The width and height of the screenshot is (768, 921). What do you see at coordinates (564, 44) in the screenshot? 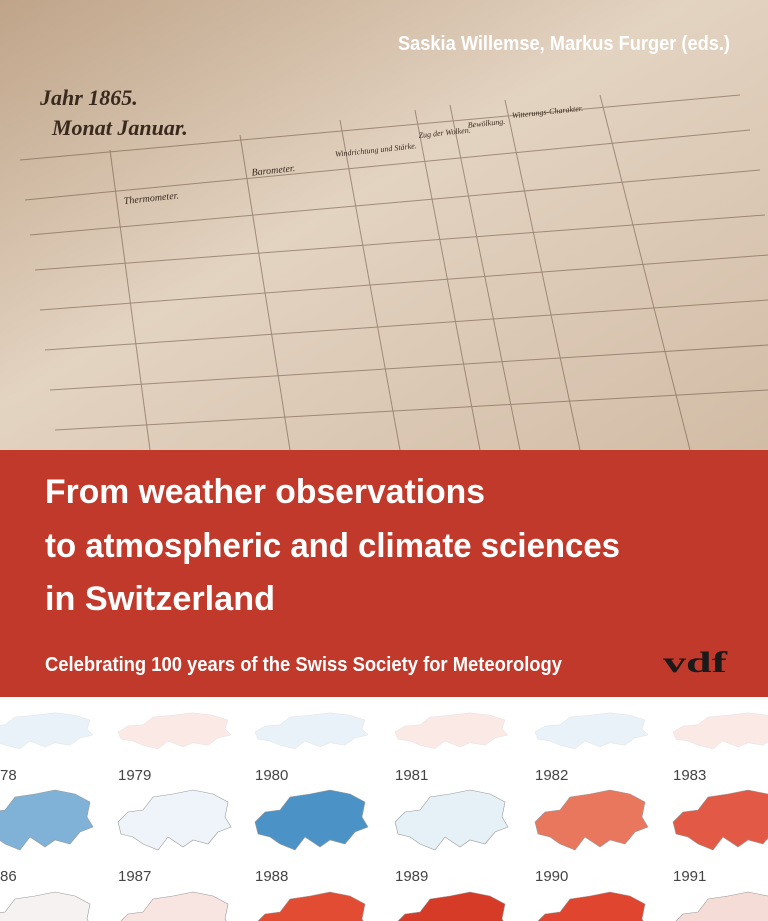
I see `authors: Saskia Willemse, Markus Furger (eds.)` at bounding box center [564, 44].